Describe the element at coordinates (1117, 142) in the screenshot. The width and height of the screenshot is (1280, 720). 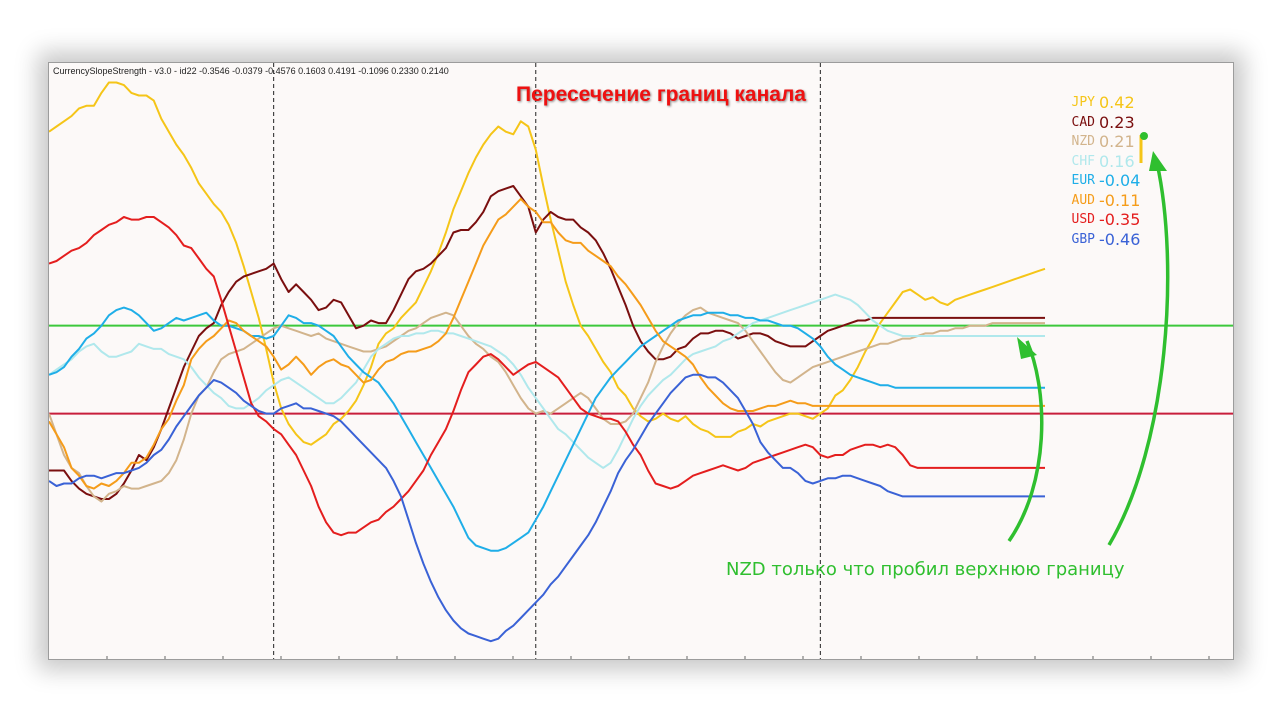
I see `legend-value: 0.21` at that location.